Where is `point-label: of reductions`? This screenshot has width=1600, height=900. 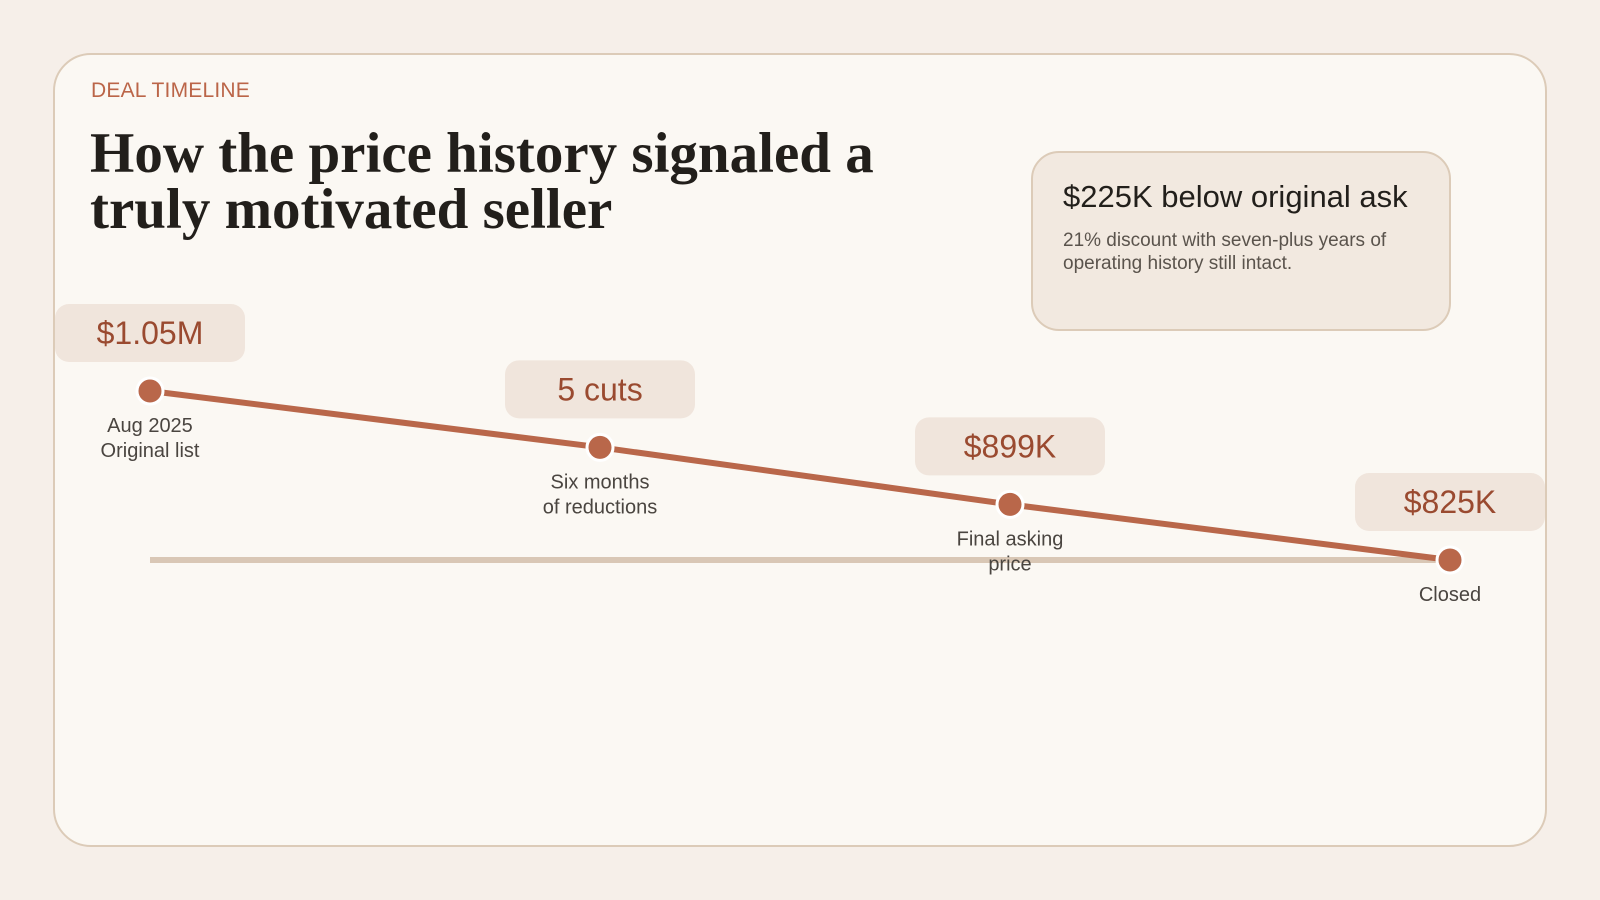
point-label: of reductions is located at coordinates (600, 507).